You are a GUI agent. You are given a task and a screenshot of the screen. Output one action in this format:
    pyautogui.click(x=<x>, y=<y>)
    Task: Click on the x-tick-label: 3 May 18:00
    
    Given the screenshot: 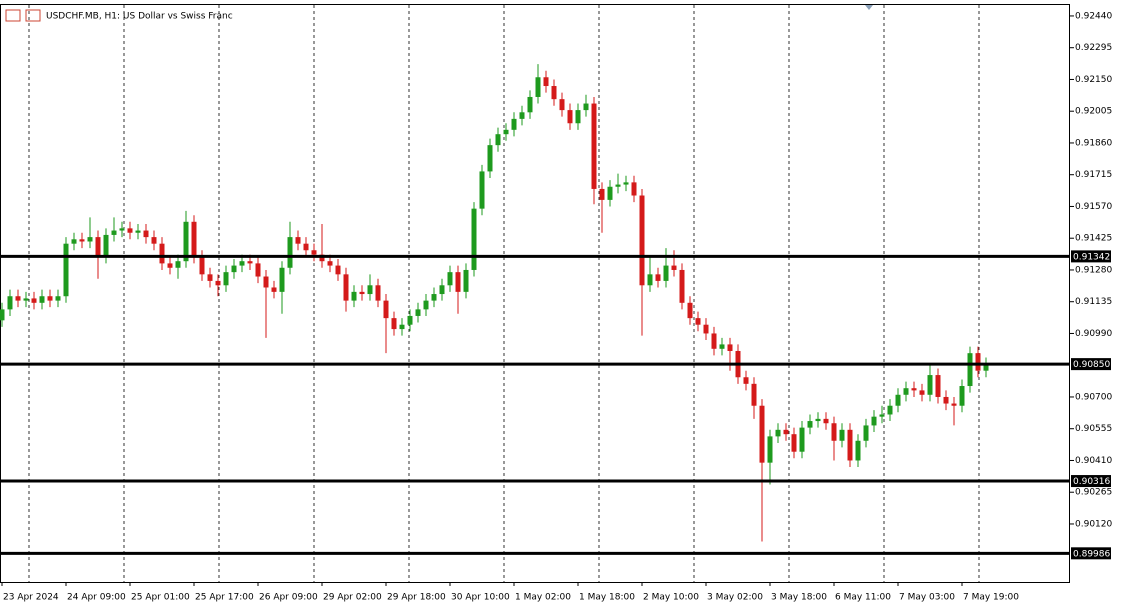 What is the action you would take?
    pyautogui.click(x=799, y=598)
    